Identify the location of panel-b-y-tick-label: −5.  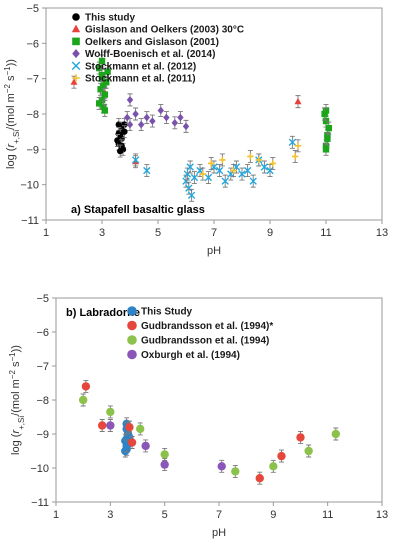
(42, 299).